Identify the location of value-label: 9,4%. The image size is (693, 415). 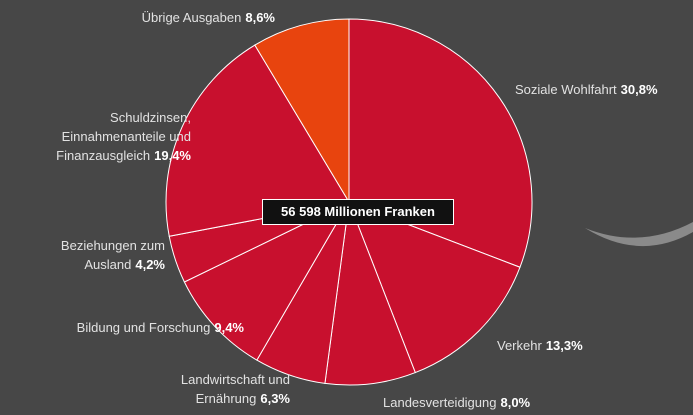
(229, 327).